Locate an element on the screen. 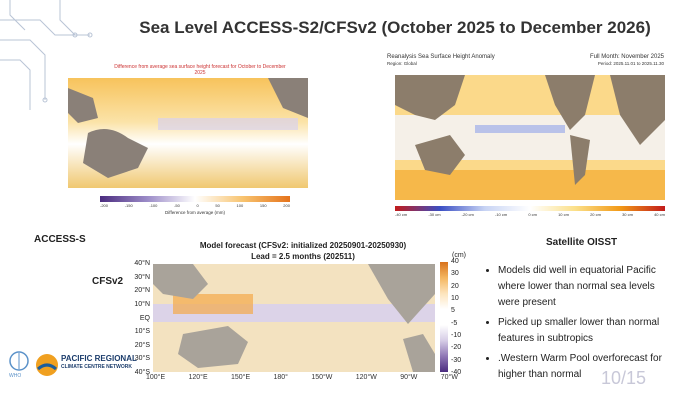  region: Region: Global is located at coordinates (402, 63).